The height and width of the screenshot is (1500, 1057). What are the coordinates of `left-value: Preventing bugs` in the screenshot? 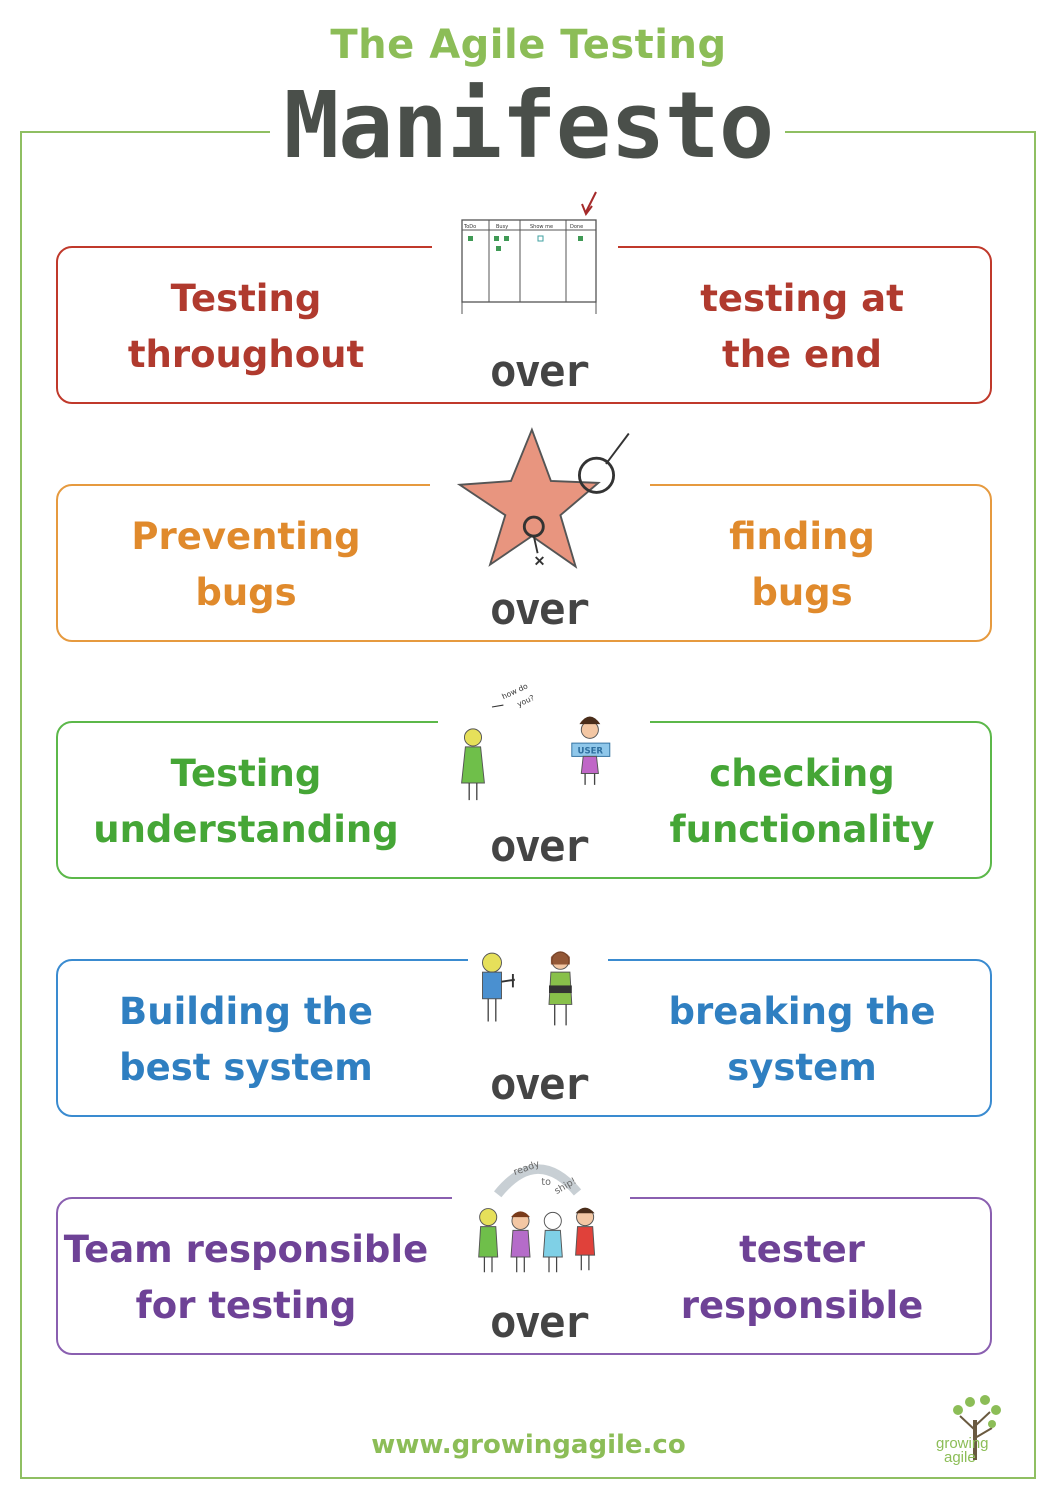 It's located at (246, 565).